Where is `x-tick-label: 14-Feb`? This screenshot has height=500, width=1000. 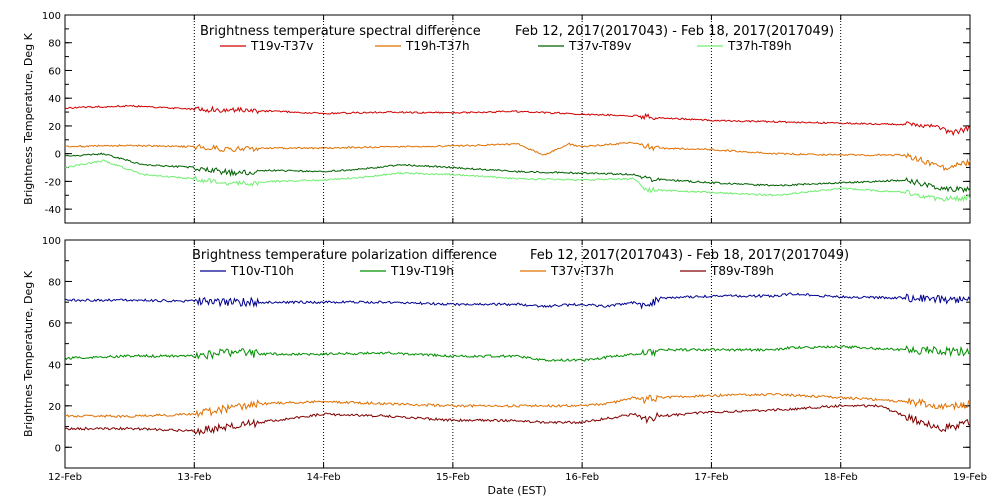 x-tick-label: 14-Feb is located at coordinates (324, 477).